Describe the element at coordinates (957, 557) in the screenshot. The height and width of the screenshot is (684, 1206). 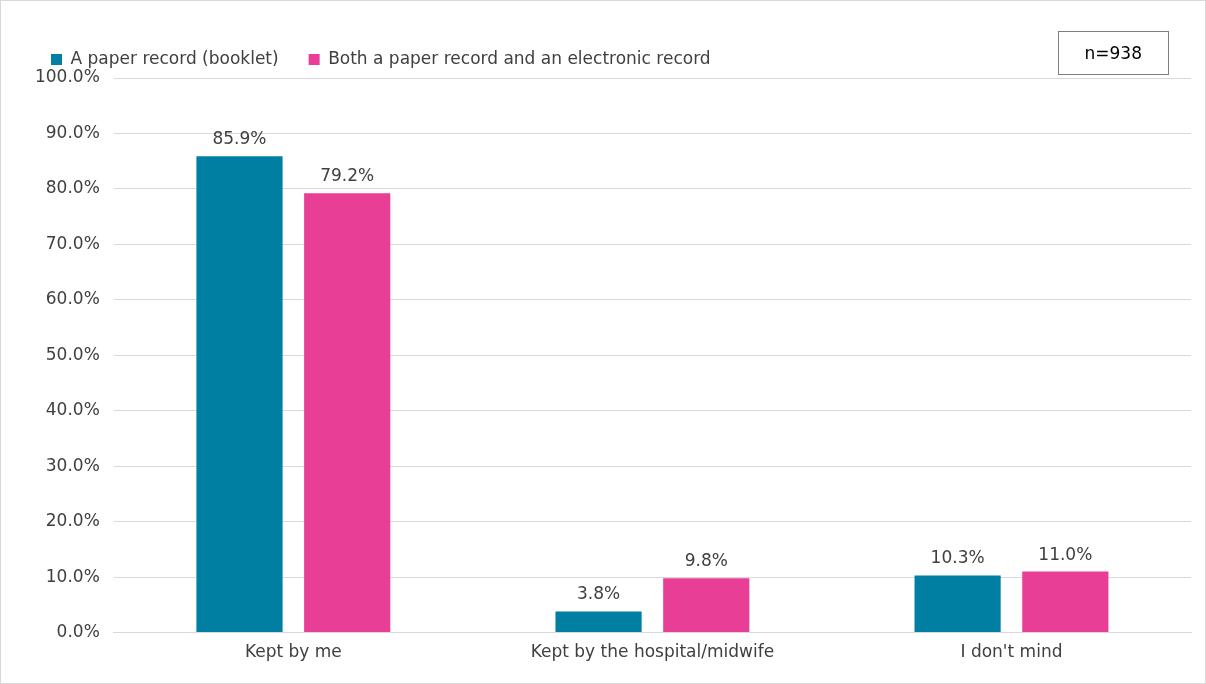
I see `data-label: 10.3%` at that location.